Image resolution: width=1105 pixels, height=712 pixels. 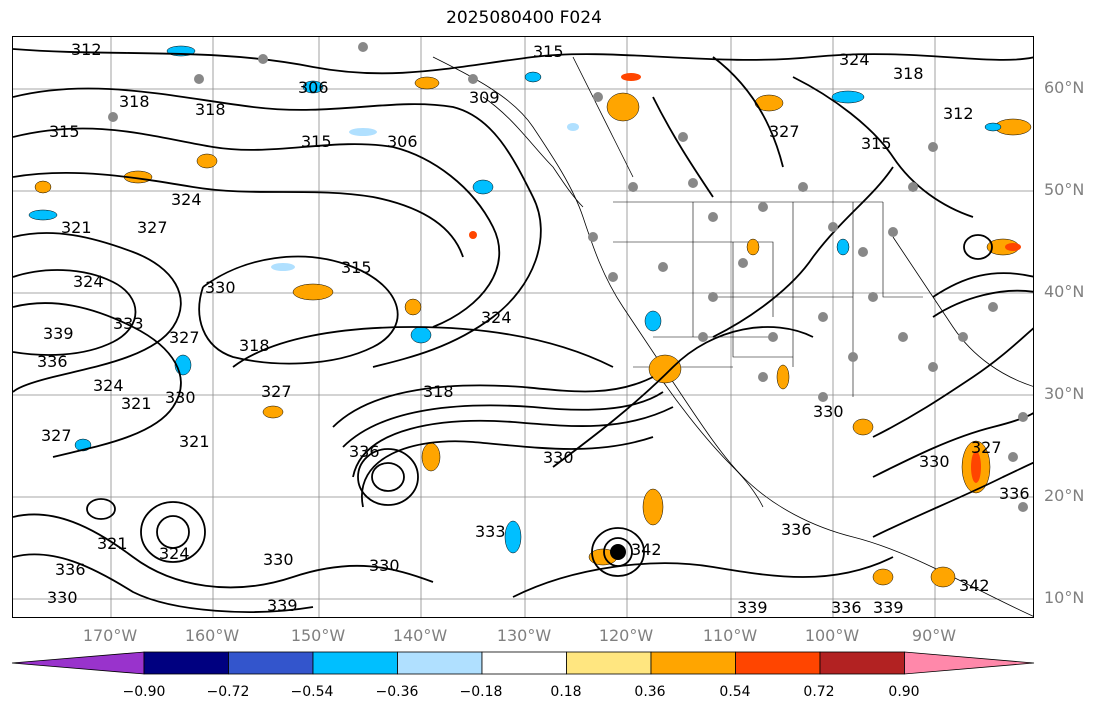 What do you see at coordinates (524, 18) in the screenshot?
I see `map-title: 2025080400 F024` at bounding box center [524, 18].